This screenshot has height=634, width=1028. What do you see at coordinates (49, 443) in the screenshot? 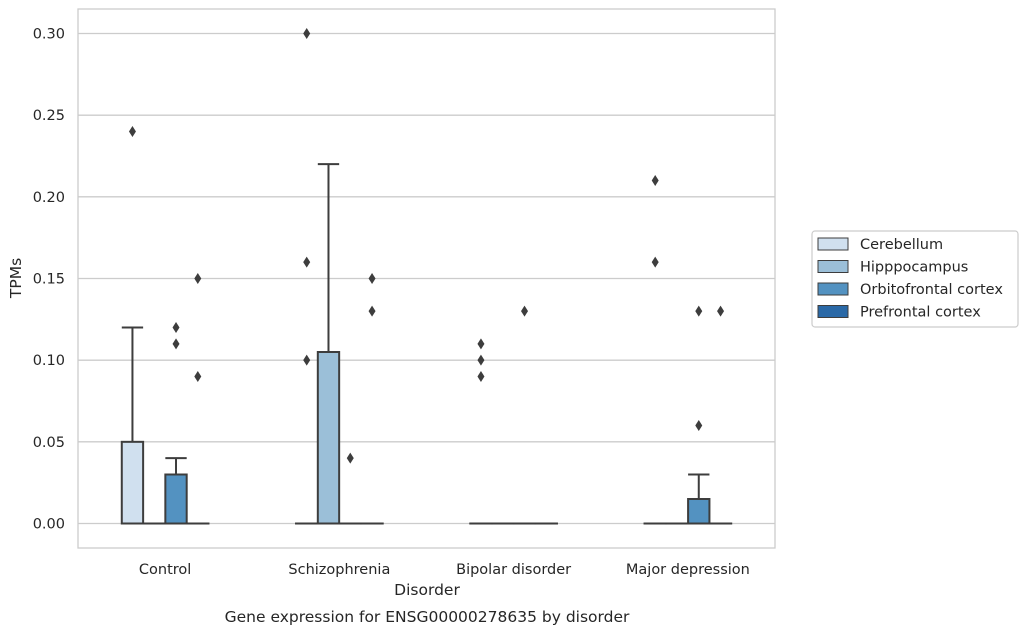
I see `y-tick-label: 0.05` at bounding box center [49, 443].